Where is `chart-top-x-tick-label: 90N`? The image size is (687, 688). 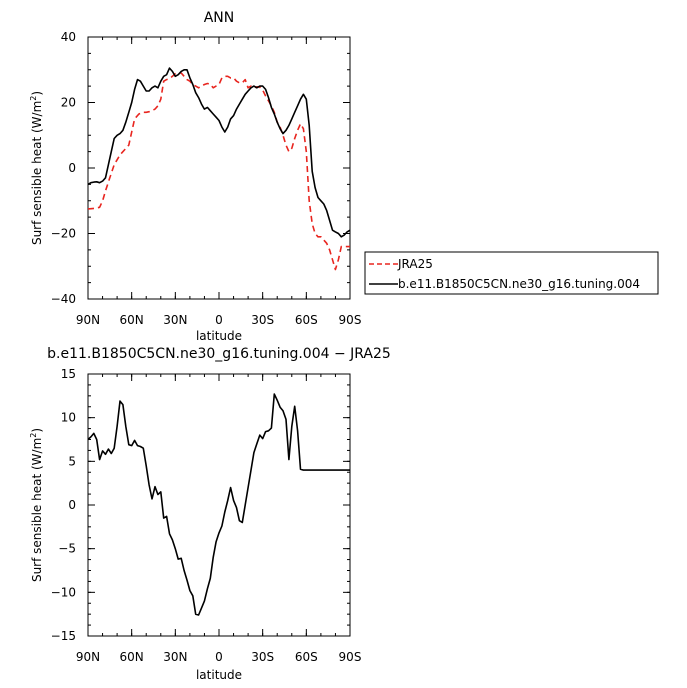 chart-top-x-tick-label: 90N is located at coordinates (88, 320).